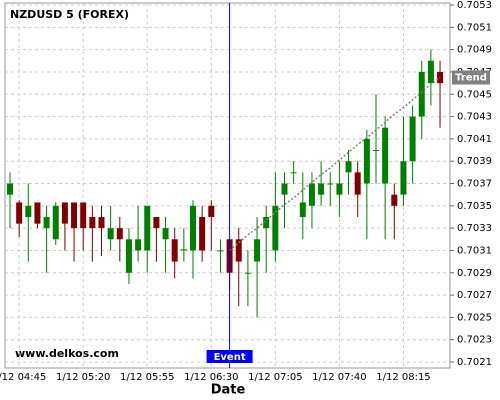 The image size is (500, 400). Describe the element at coordinates (275, 377) in the screenshot. I see `x-tick-label: 1/12 07:05` at that location.